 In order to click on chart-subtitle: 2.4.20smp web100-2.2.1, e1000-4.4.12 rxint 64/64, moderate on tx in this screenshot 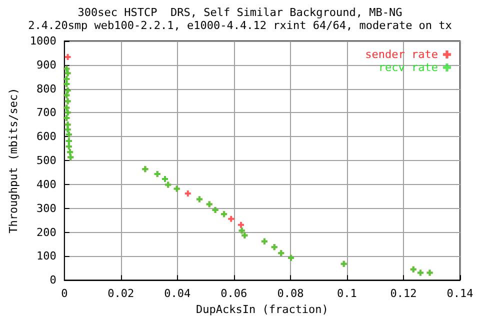, I will do `click(240, 25)`.